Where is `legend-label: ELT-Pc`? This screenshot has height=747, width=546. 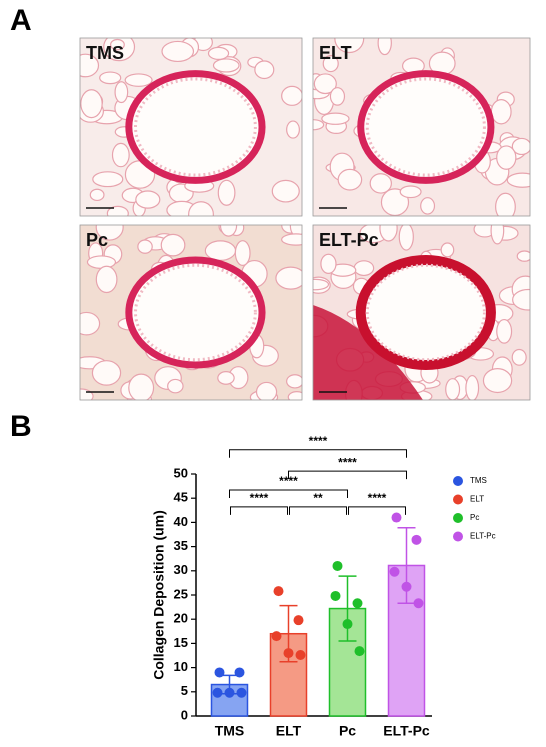
legend-label: ELT-Pc is located at coordinates (483, 536).